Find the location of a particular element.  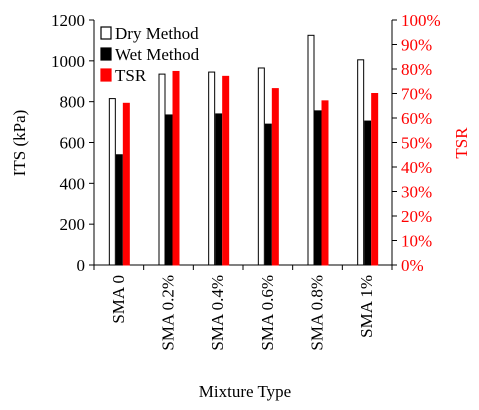

y2-tick-label: 100% is located at coordinates (421, 20).